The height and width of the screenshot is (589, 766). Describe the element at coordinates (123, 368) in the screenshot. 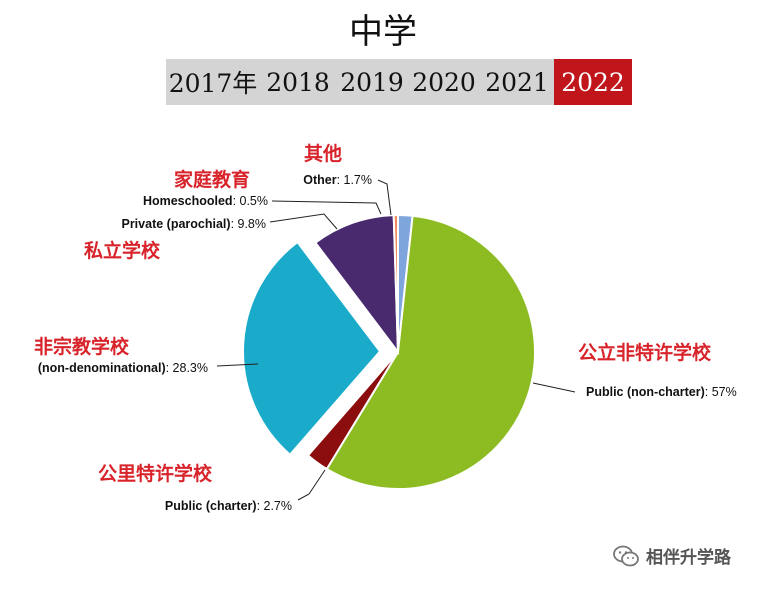

I see `data-label-non-denominational: (non-denominational): 28.3%` at that location.